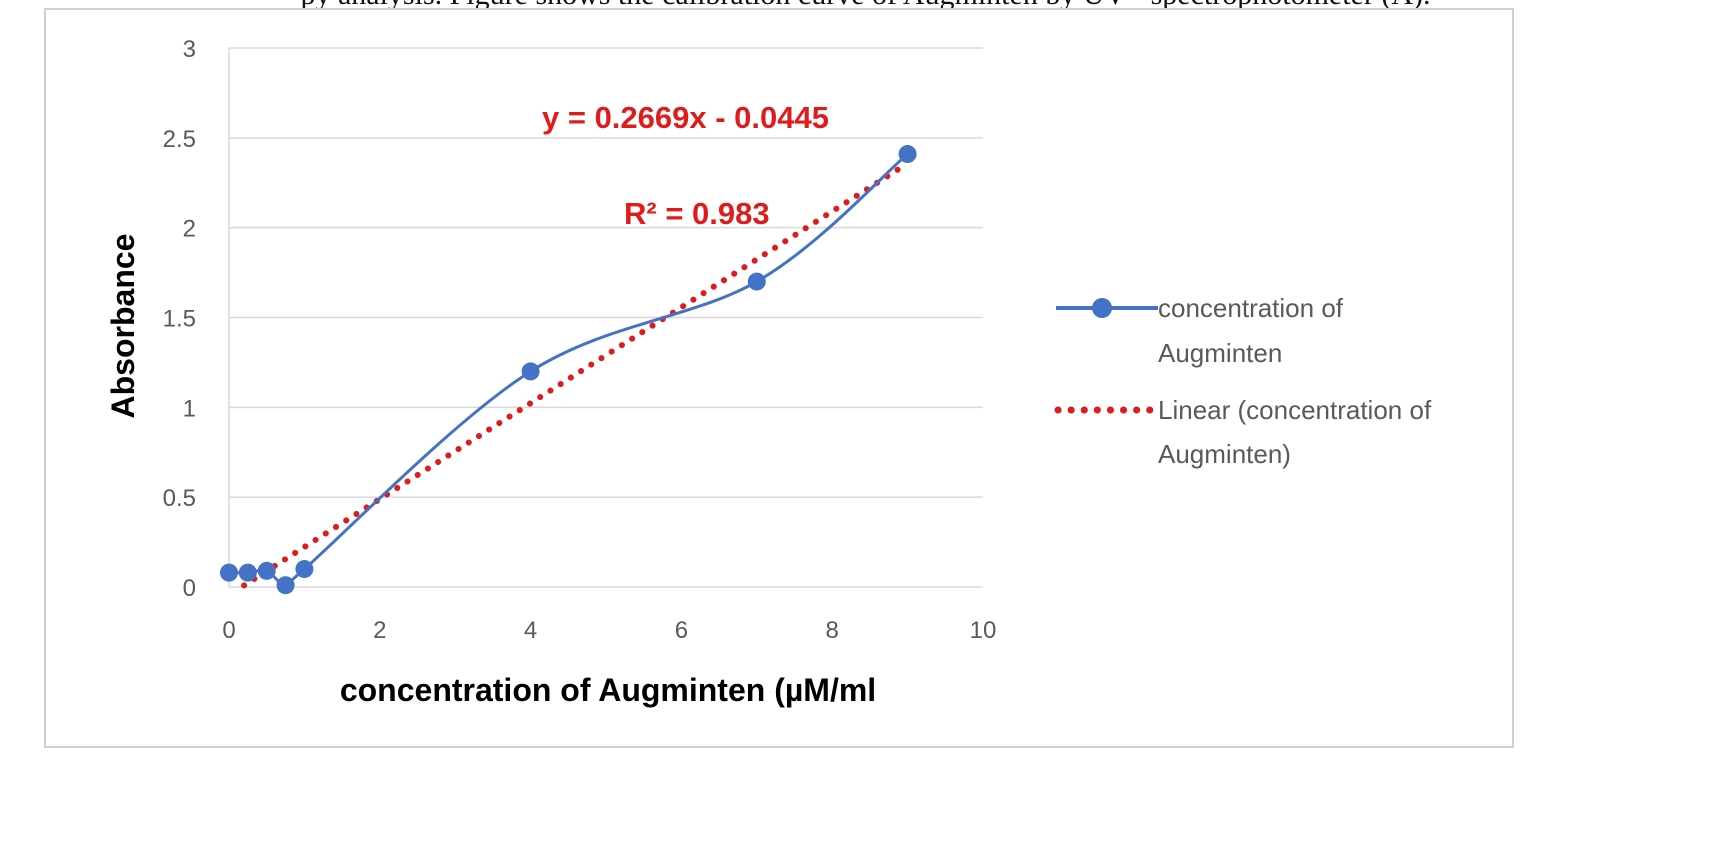  What do you see at coordinates (179, 498) in the screenshot?
I see `y-tick-label: 0.5` at bounding box center [179, 498].